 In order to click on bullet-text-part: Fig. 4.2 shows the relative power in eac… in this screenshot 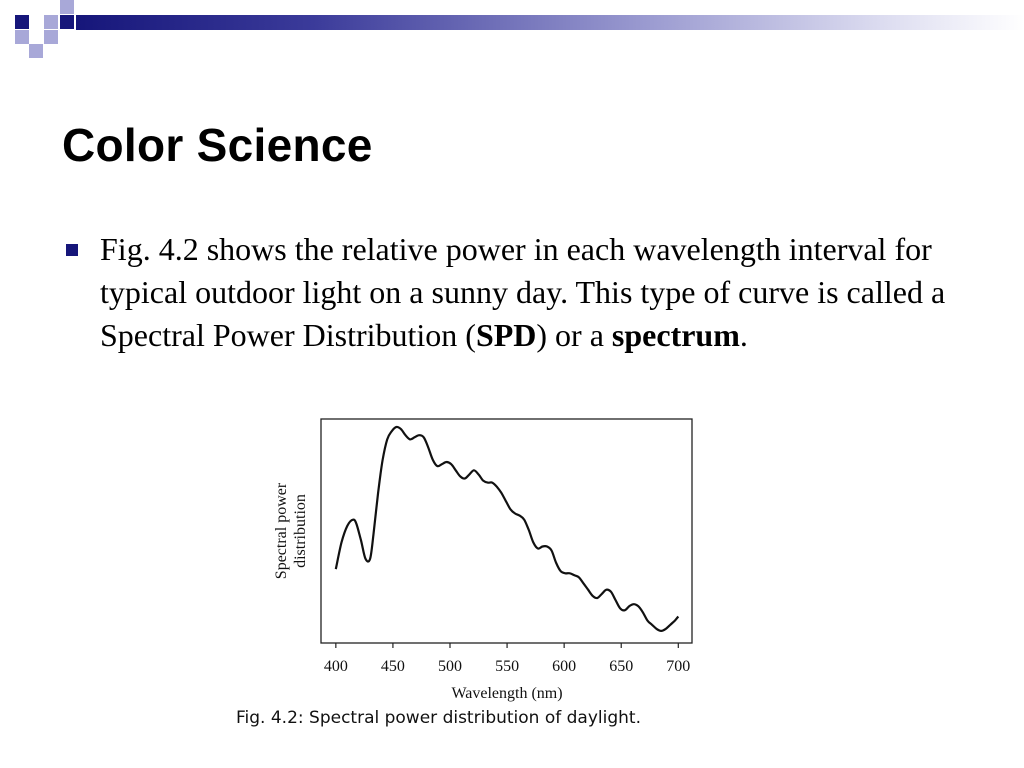, I will do `click(523, 292)`.